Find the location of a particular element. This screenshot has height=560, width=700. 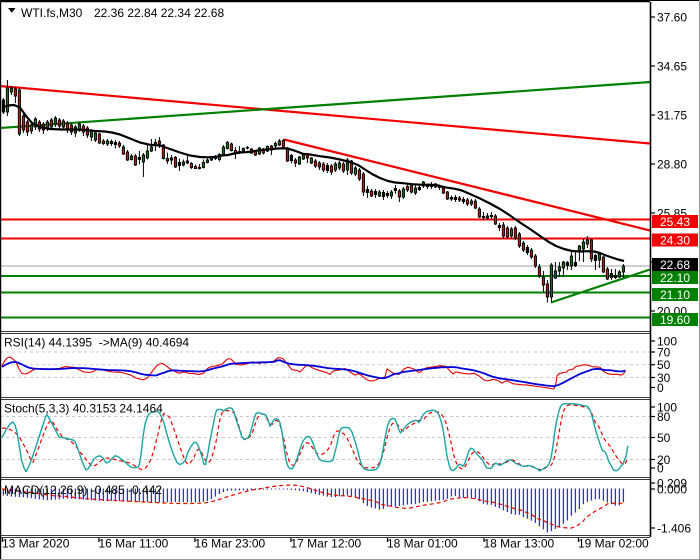

svg-text: 16 Mar 11:00 is located at coordinates (134, 544).